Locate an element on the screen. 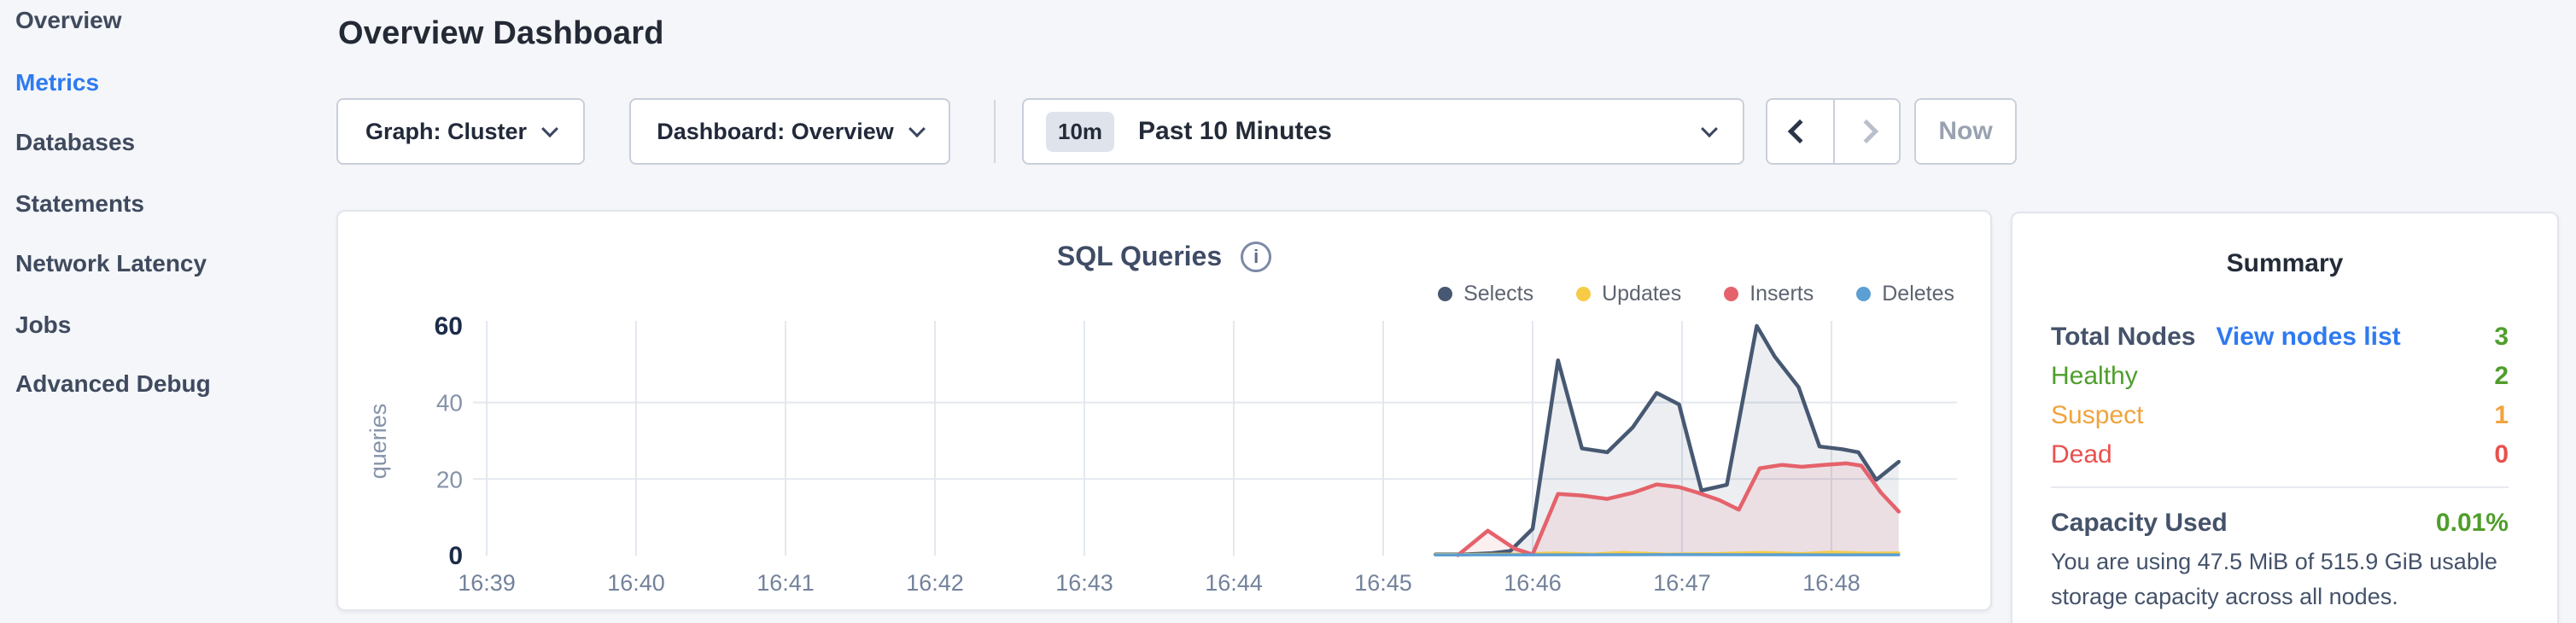 The height and width of the screenshot is (623, 2576). summary-row-healthy: Healthy 2 is located at coordinates (2280, 376).